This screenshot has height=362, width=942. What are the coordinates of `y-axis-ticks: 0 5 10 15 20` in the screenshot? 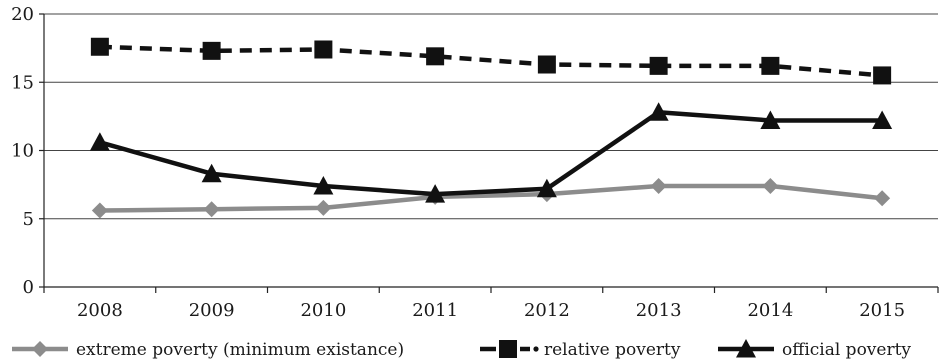 It's located at (27, 151).